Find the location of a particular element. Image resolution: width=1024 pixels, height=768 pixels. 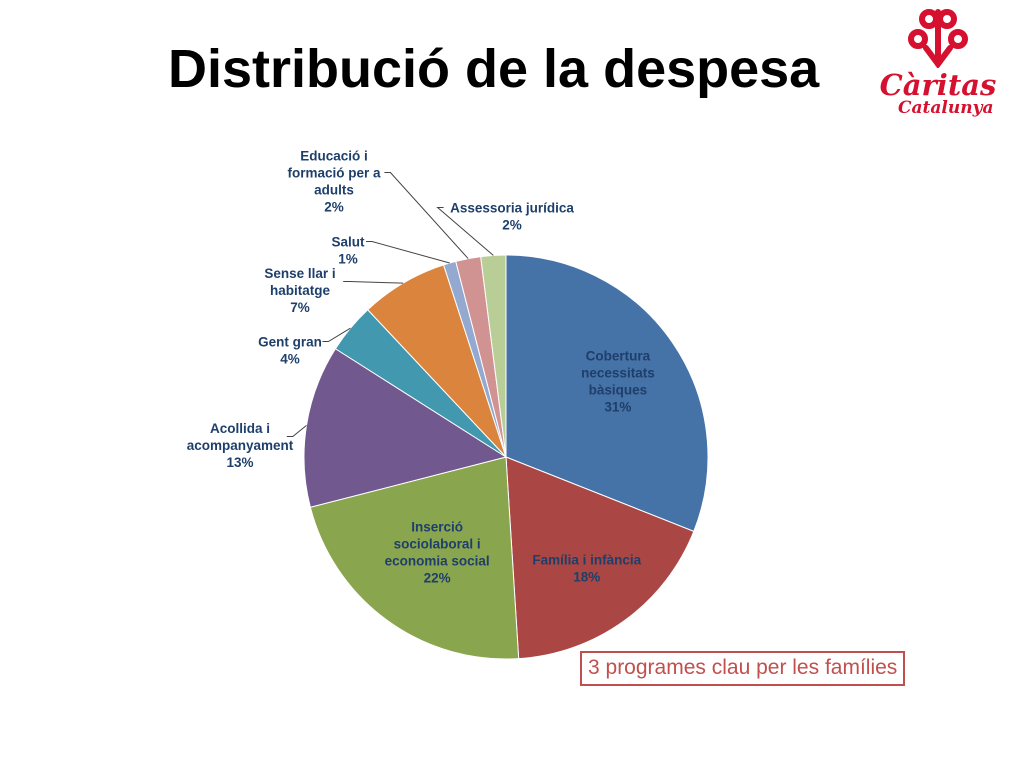

slice-label-insercio-sociolaboral-i-economia-social: Inserció sociolaboral i economia social 22% is located at coordinates (437, 552).